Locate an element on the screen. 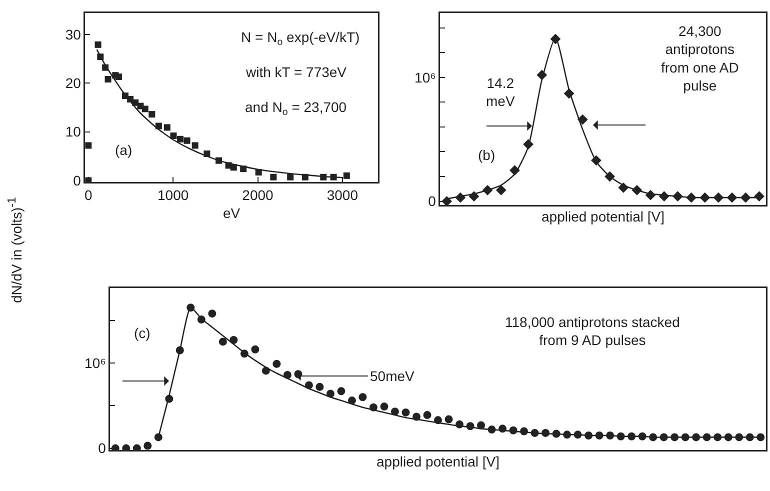  annotation: (a) is located at coordinates (123, 150).